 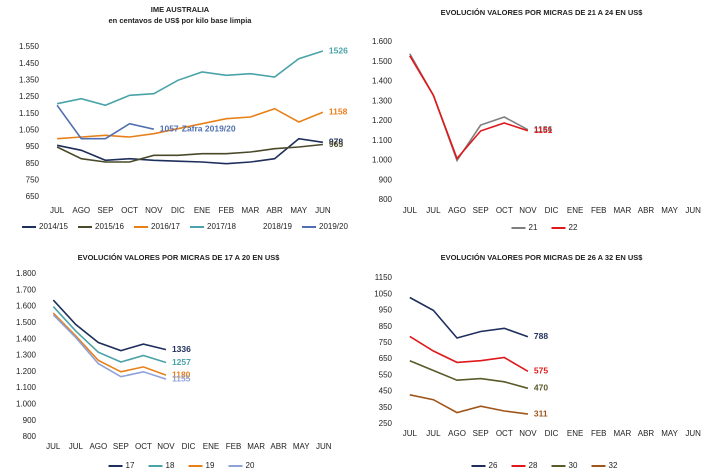 What do you see at coordinates (210, 465) in the screenshot?
I see `legend-label: 19` at bounding box center [210, 465].